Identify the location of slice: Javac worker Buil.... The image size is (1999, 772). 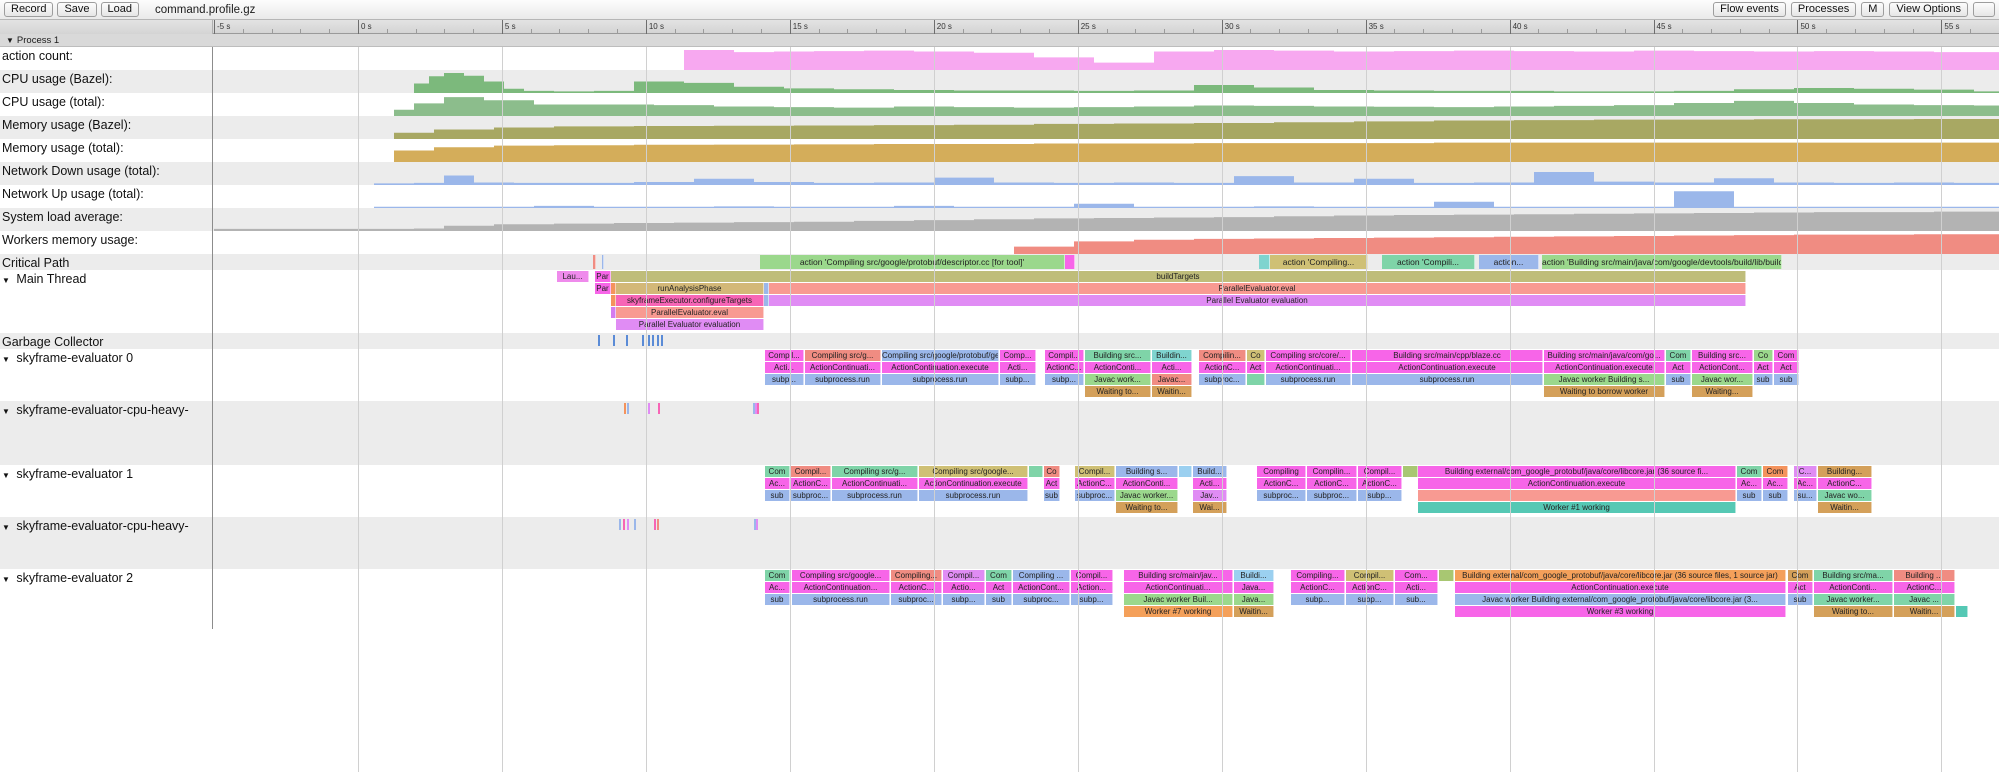
(1178, 599).